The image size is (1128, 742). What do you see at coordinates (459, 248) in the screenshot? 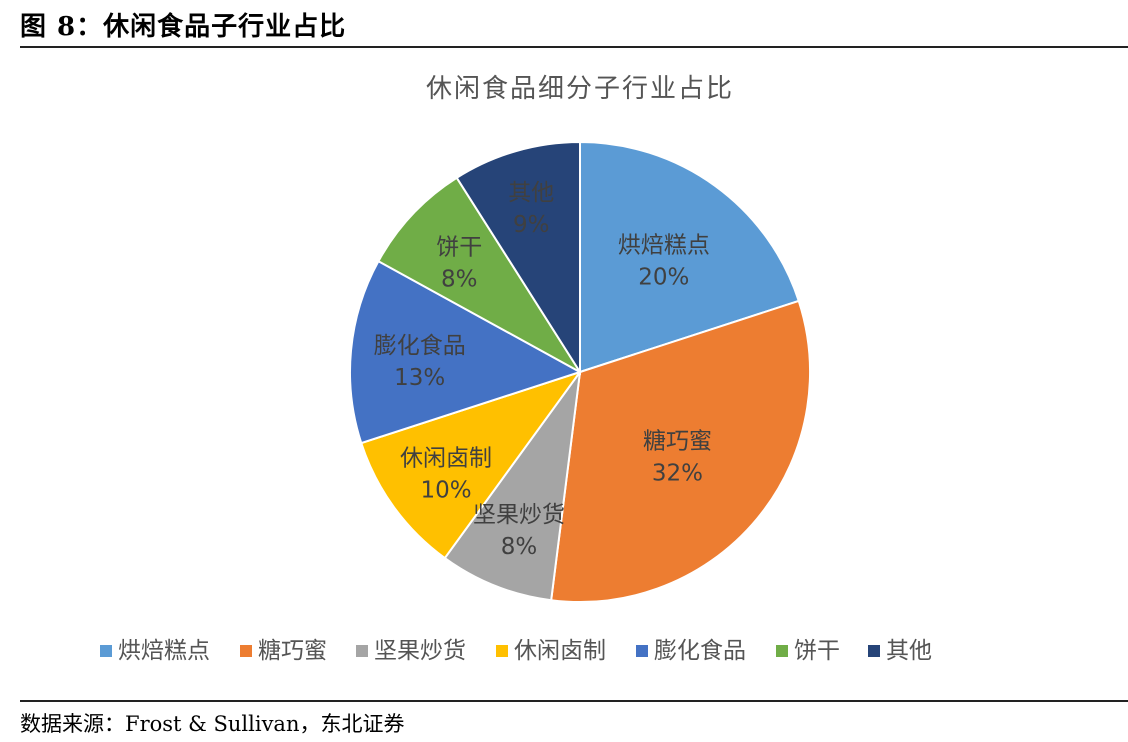
I see `slice-label-name-5: 饼干` at bounding box center [459, 248].